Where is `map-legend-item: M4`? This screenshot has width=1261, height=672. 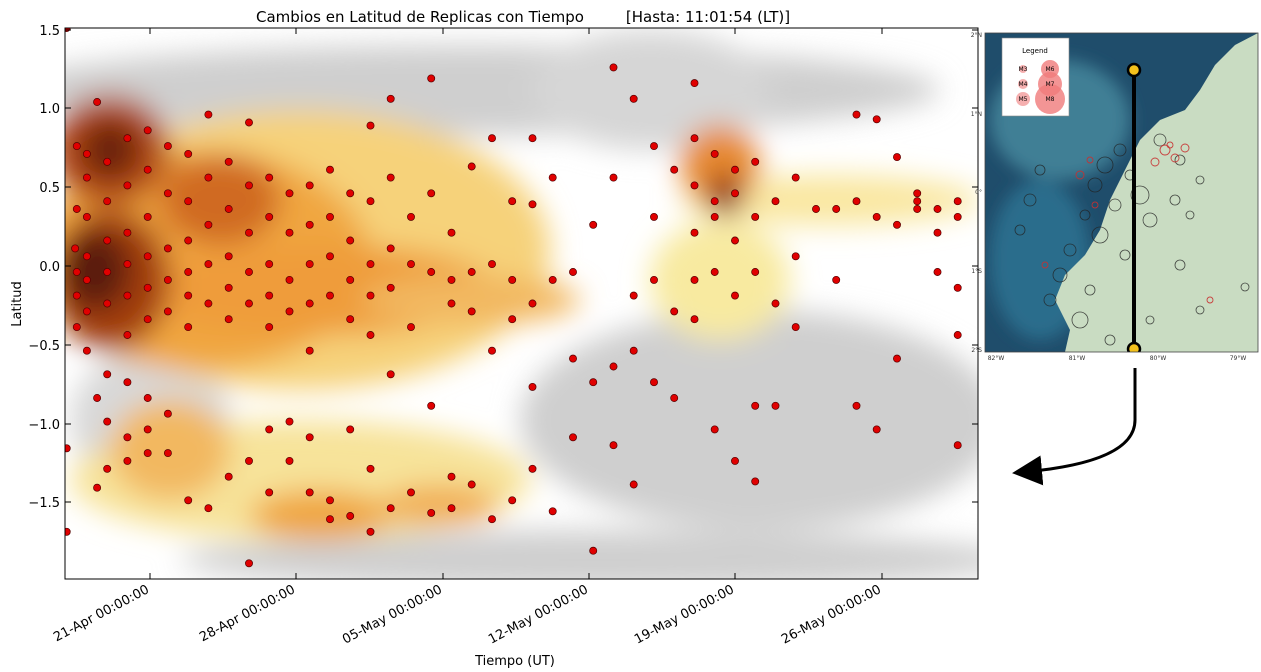 map-legend-item: M4 is located at coordinates (1023, 84).